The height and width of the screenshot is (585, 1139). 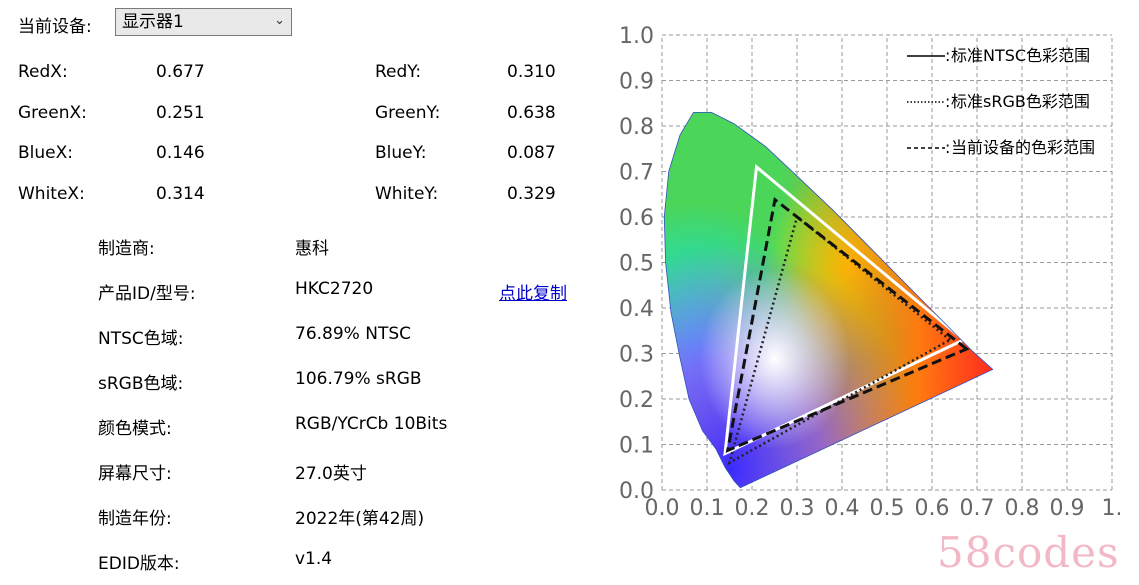 What do you see at coordinates (932, 507) in the screenshot?
I see `x-tick-label: 0.6` at bounding box center [932, 507].